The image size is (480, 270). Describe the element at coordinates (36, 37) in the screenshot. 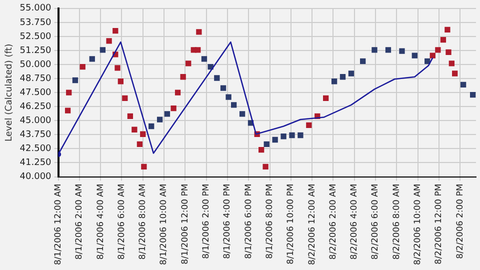

I see `y-tick-label: 52.500` at that location.